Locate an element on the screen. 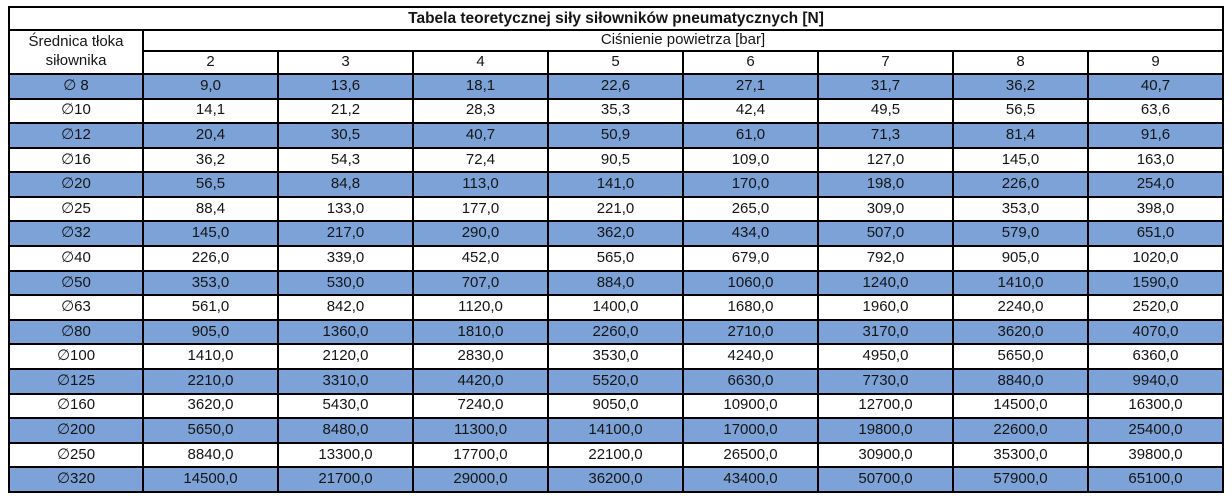  force-value-cell: 221,0 is located at coordinates (615, 209).